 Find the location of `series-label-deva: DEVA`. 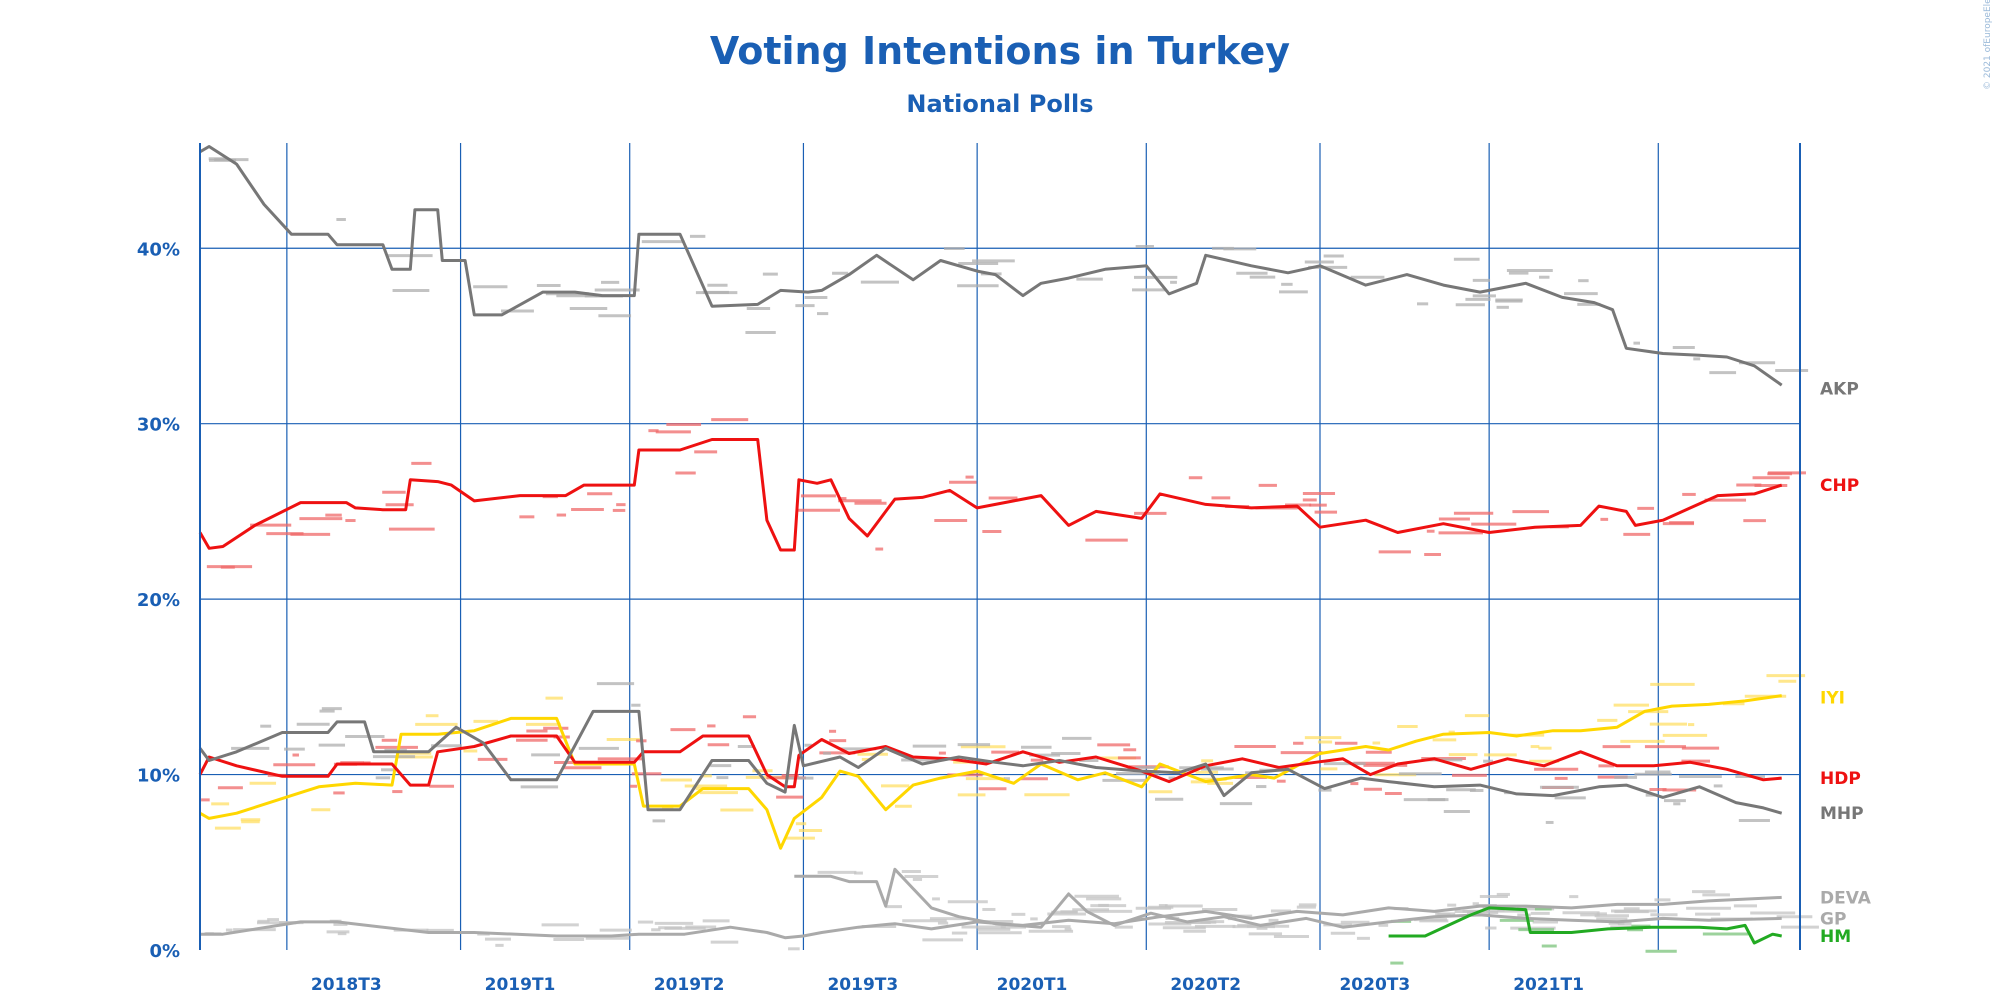

series-label-deva: DEVA is located at coordinates (1846, 898).